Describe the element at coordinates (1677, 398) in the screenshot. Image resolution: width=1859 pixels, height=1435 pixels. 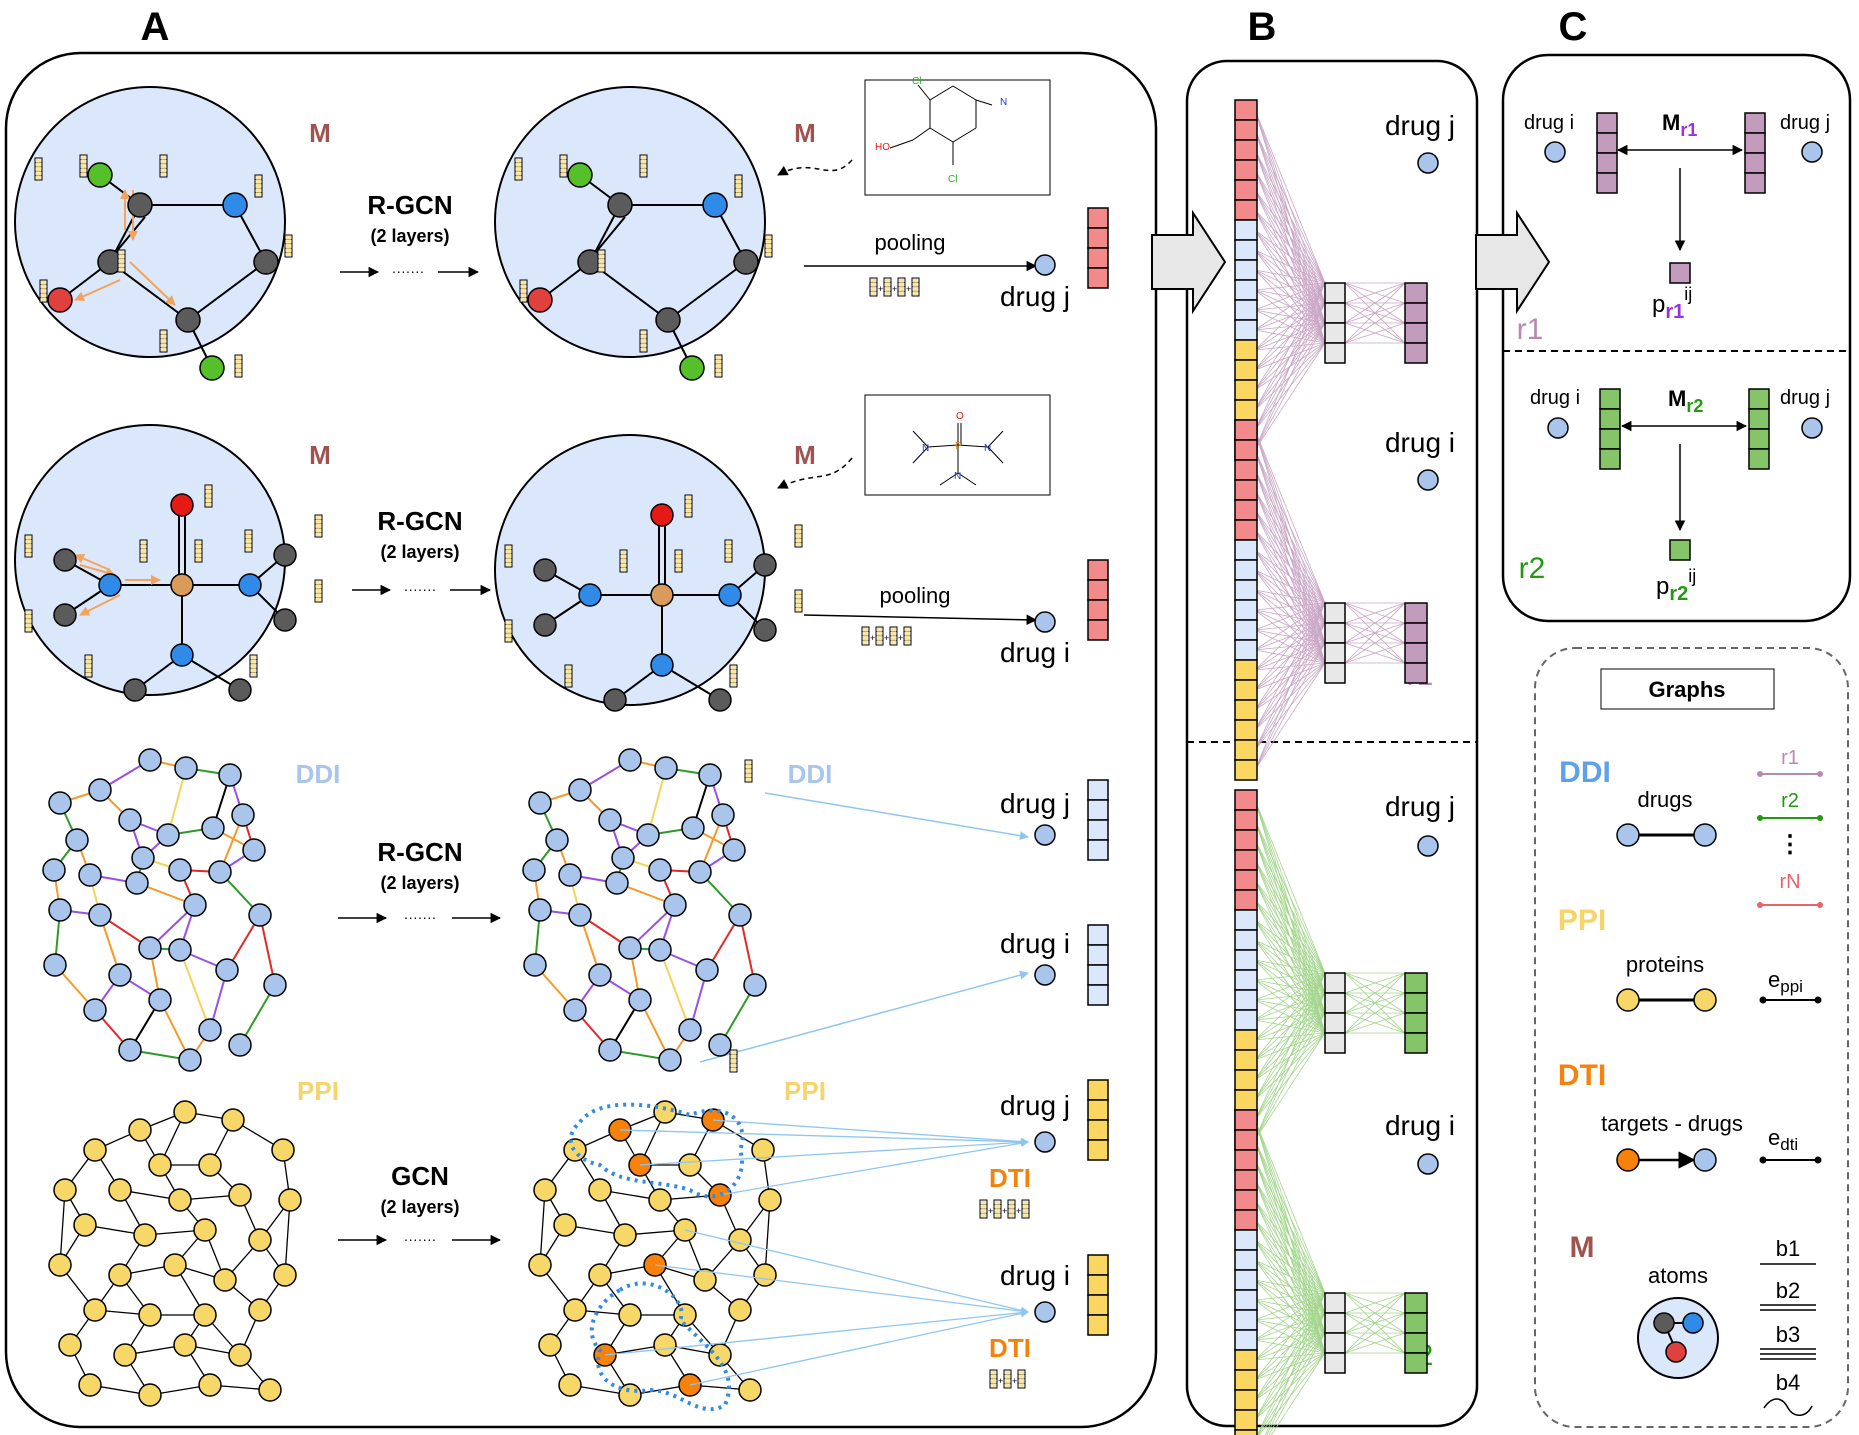
I see `matrix-name: M` at that location.